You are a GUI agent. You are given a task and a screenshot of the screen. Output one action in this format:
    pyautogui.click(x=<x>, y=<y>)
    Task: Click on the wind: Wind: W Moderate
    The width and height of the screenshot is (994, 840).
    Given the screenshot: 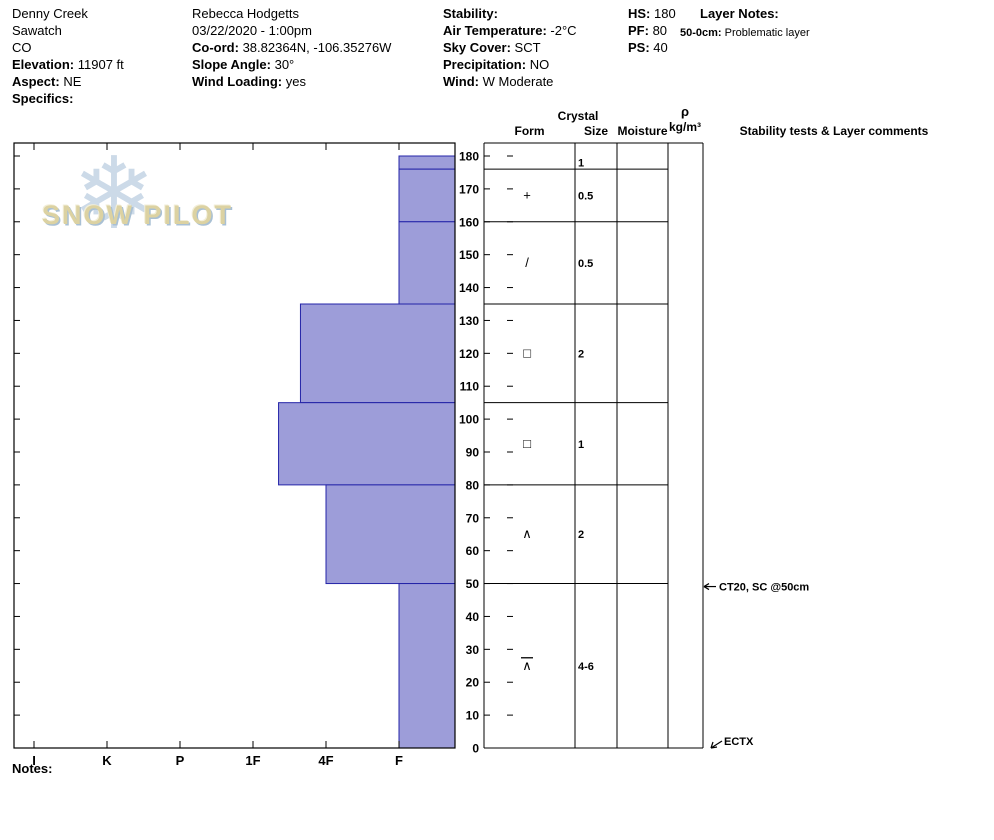 What is the action you would take?
    pyautogui.click(x=498, y=82)
    